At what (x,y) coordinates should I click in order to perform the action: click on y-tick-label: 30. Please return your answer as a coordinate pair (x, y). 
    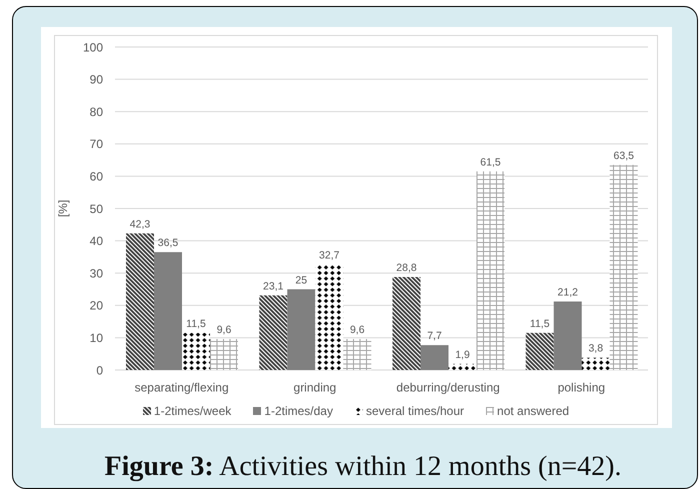
    Looking at the image, I should click on (97, 273).